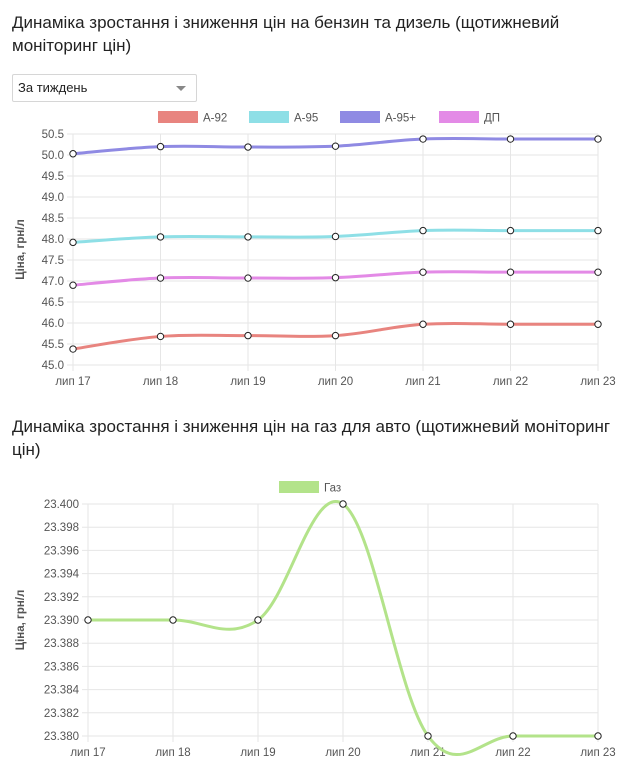 This screenshot has width=631, height=768. I want to click on period-select: За тиждень, so click(104, 88).